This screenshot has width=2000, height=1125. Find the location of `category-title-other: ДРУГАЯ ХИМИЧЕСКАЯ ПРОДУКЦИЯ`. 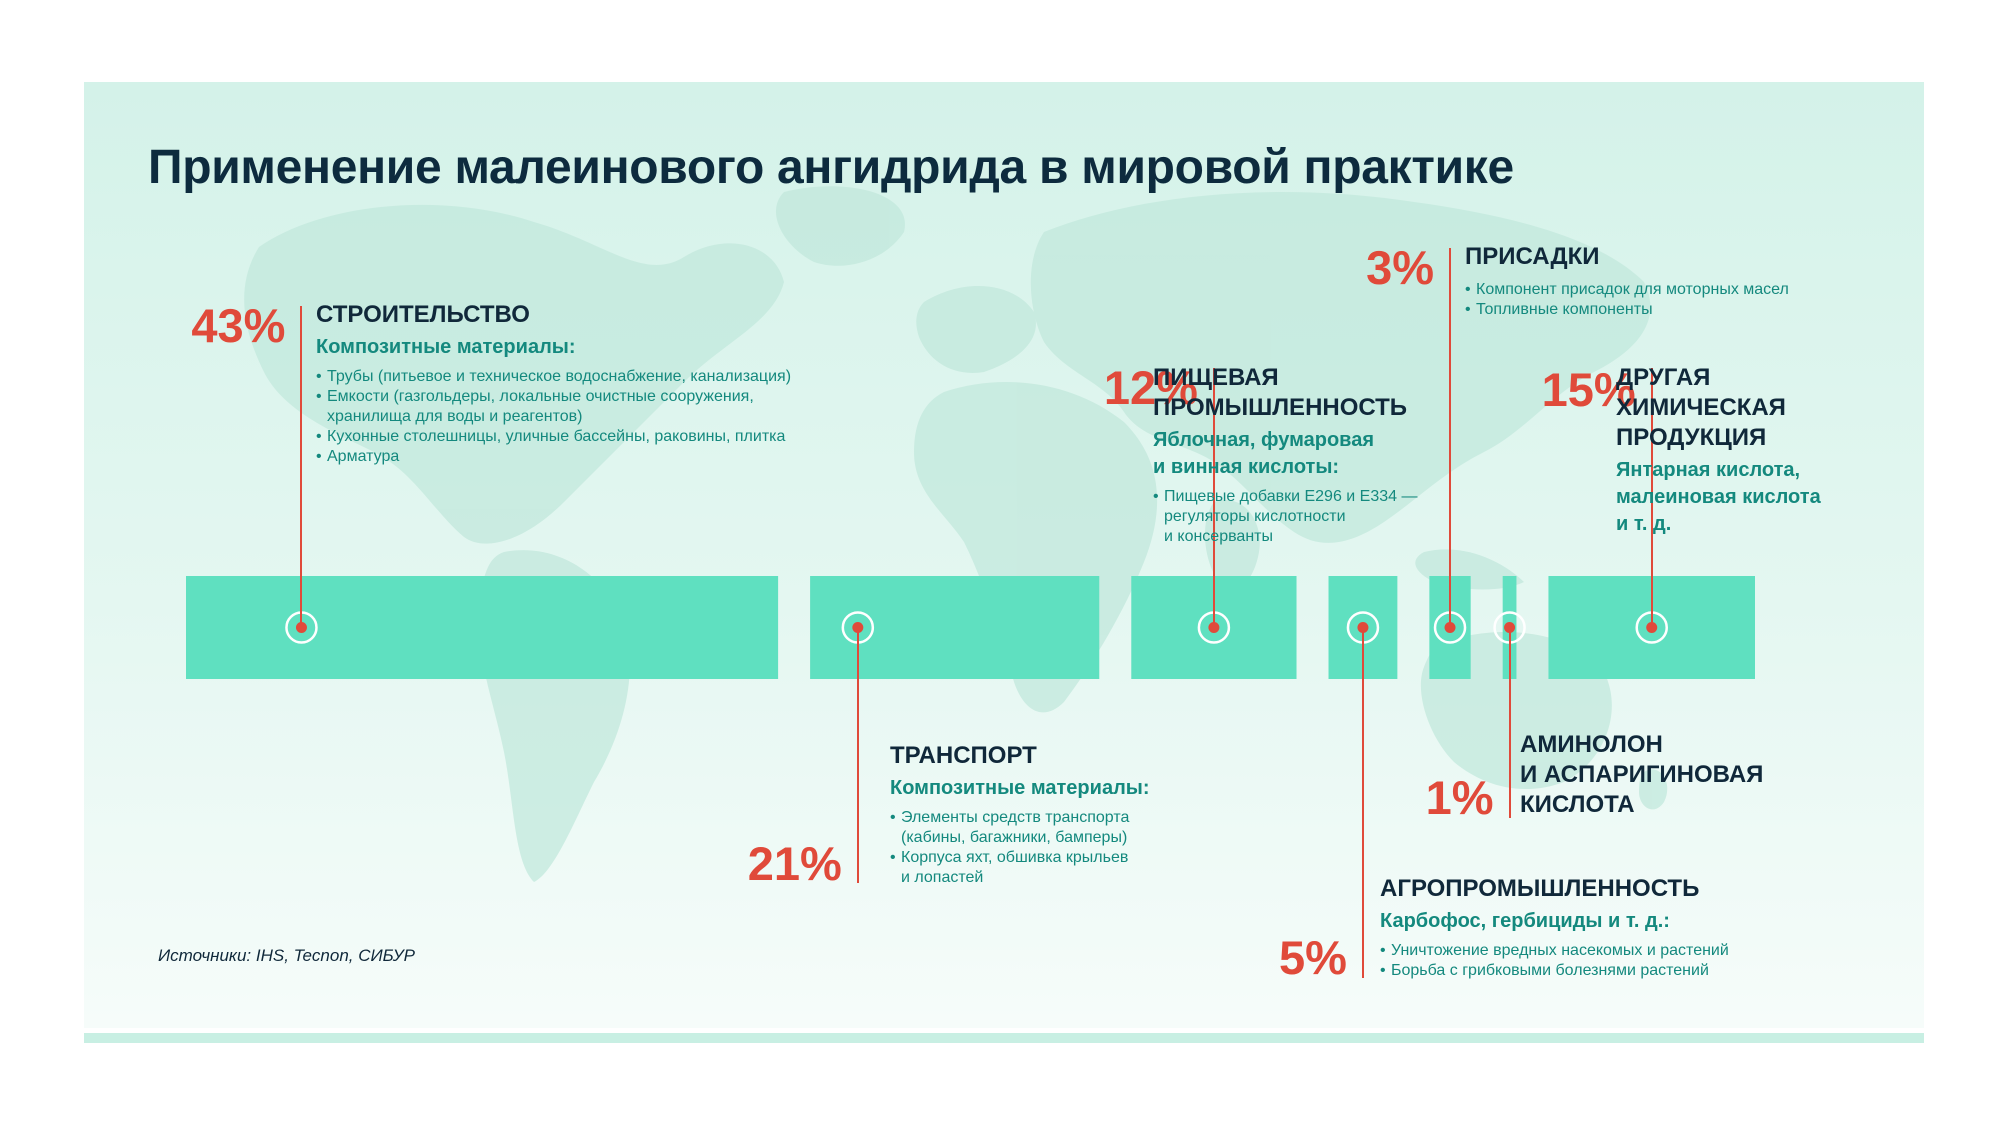

category-title-other: ДРУГАЯ ХИМИЧЕСКАЯ ПРОДУКЦИЯ is located at coordinates (1701, 408).